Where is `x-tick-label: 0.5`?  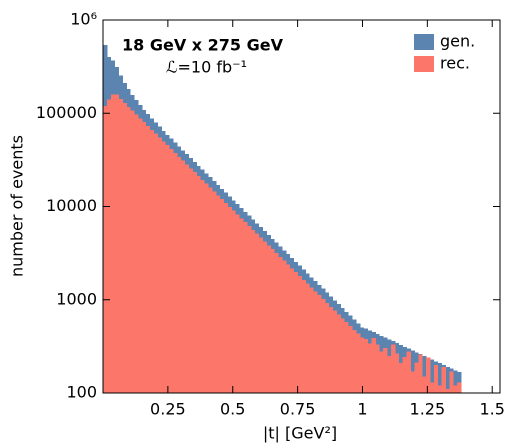
x-tick-label: 0.5 is located at coordinates (232, 409).